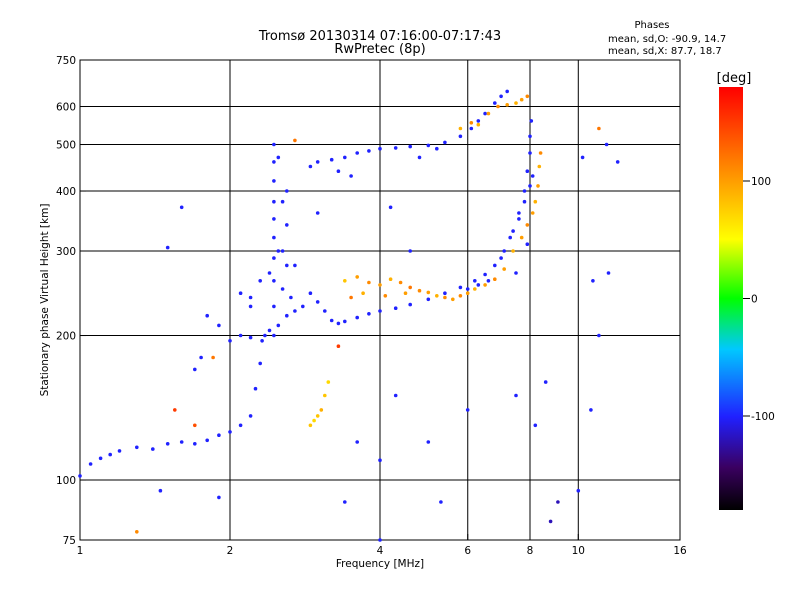 This screenshot has height=600, width=800. What do you see at coordinates (578, 551) in the screenshot?
I see `x-tick-label: 10` at bounding box center [578, 551].